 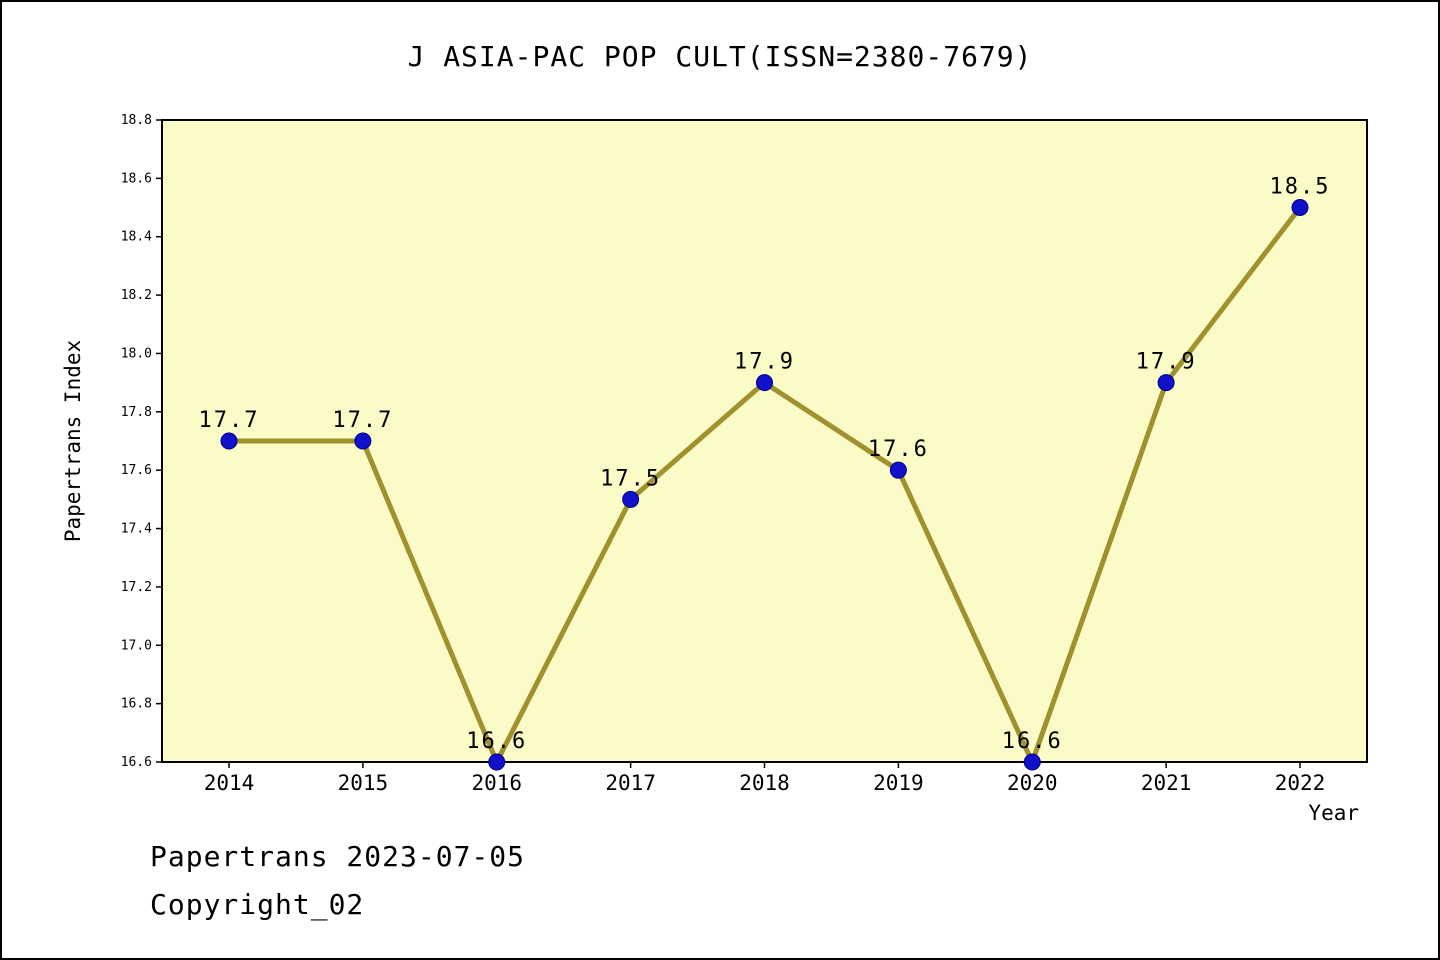 What do you see at coordinates (136, 704) in the screenshot?
I see `svg-text: 16.8` at bounding box center [136, 704].